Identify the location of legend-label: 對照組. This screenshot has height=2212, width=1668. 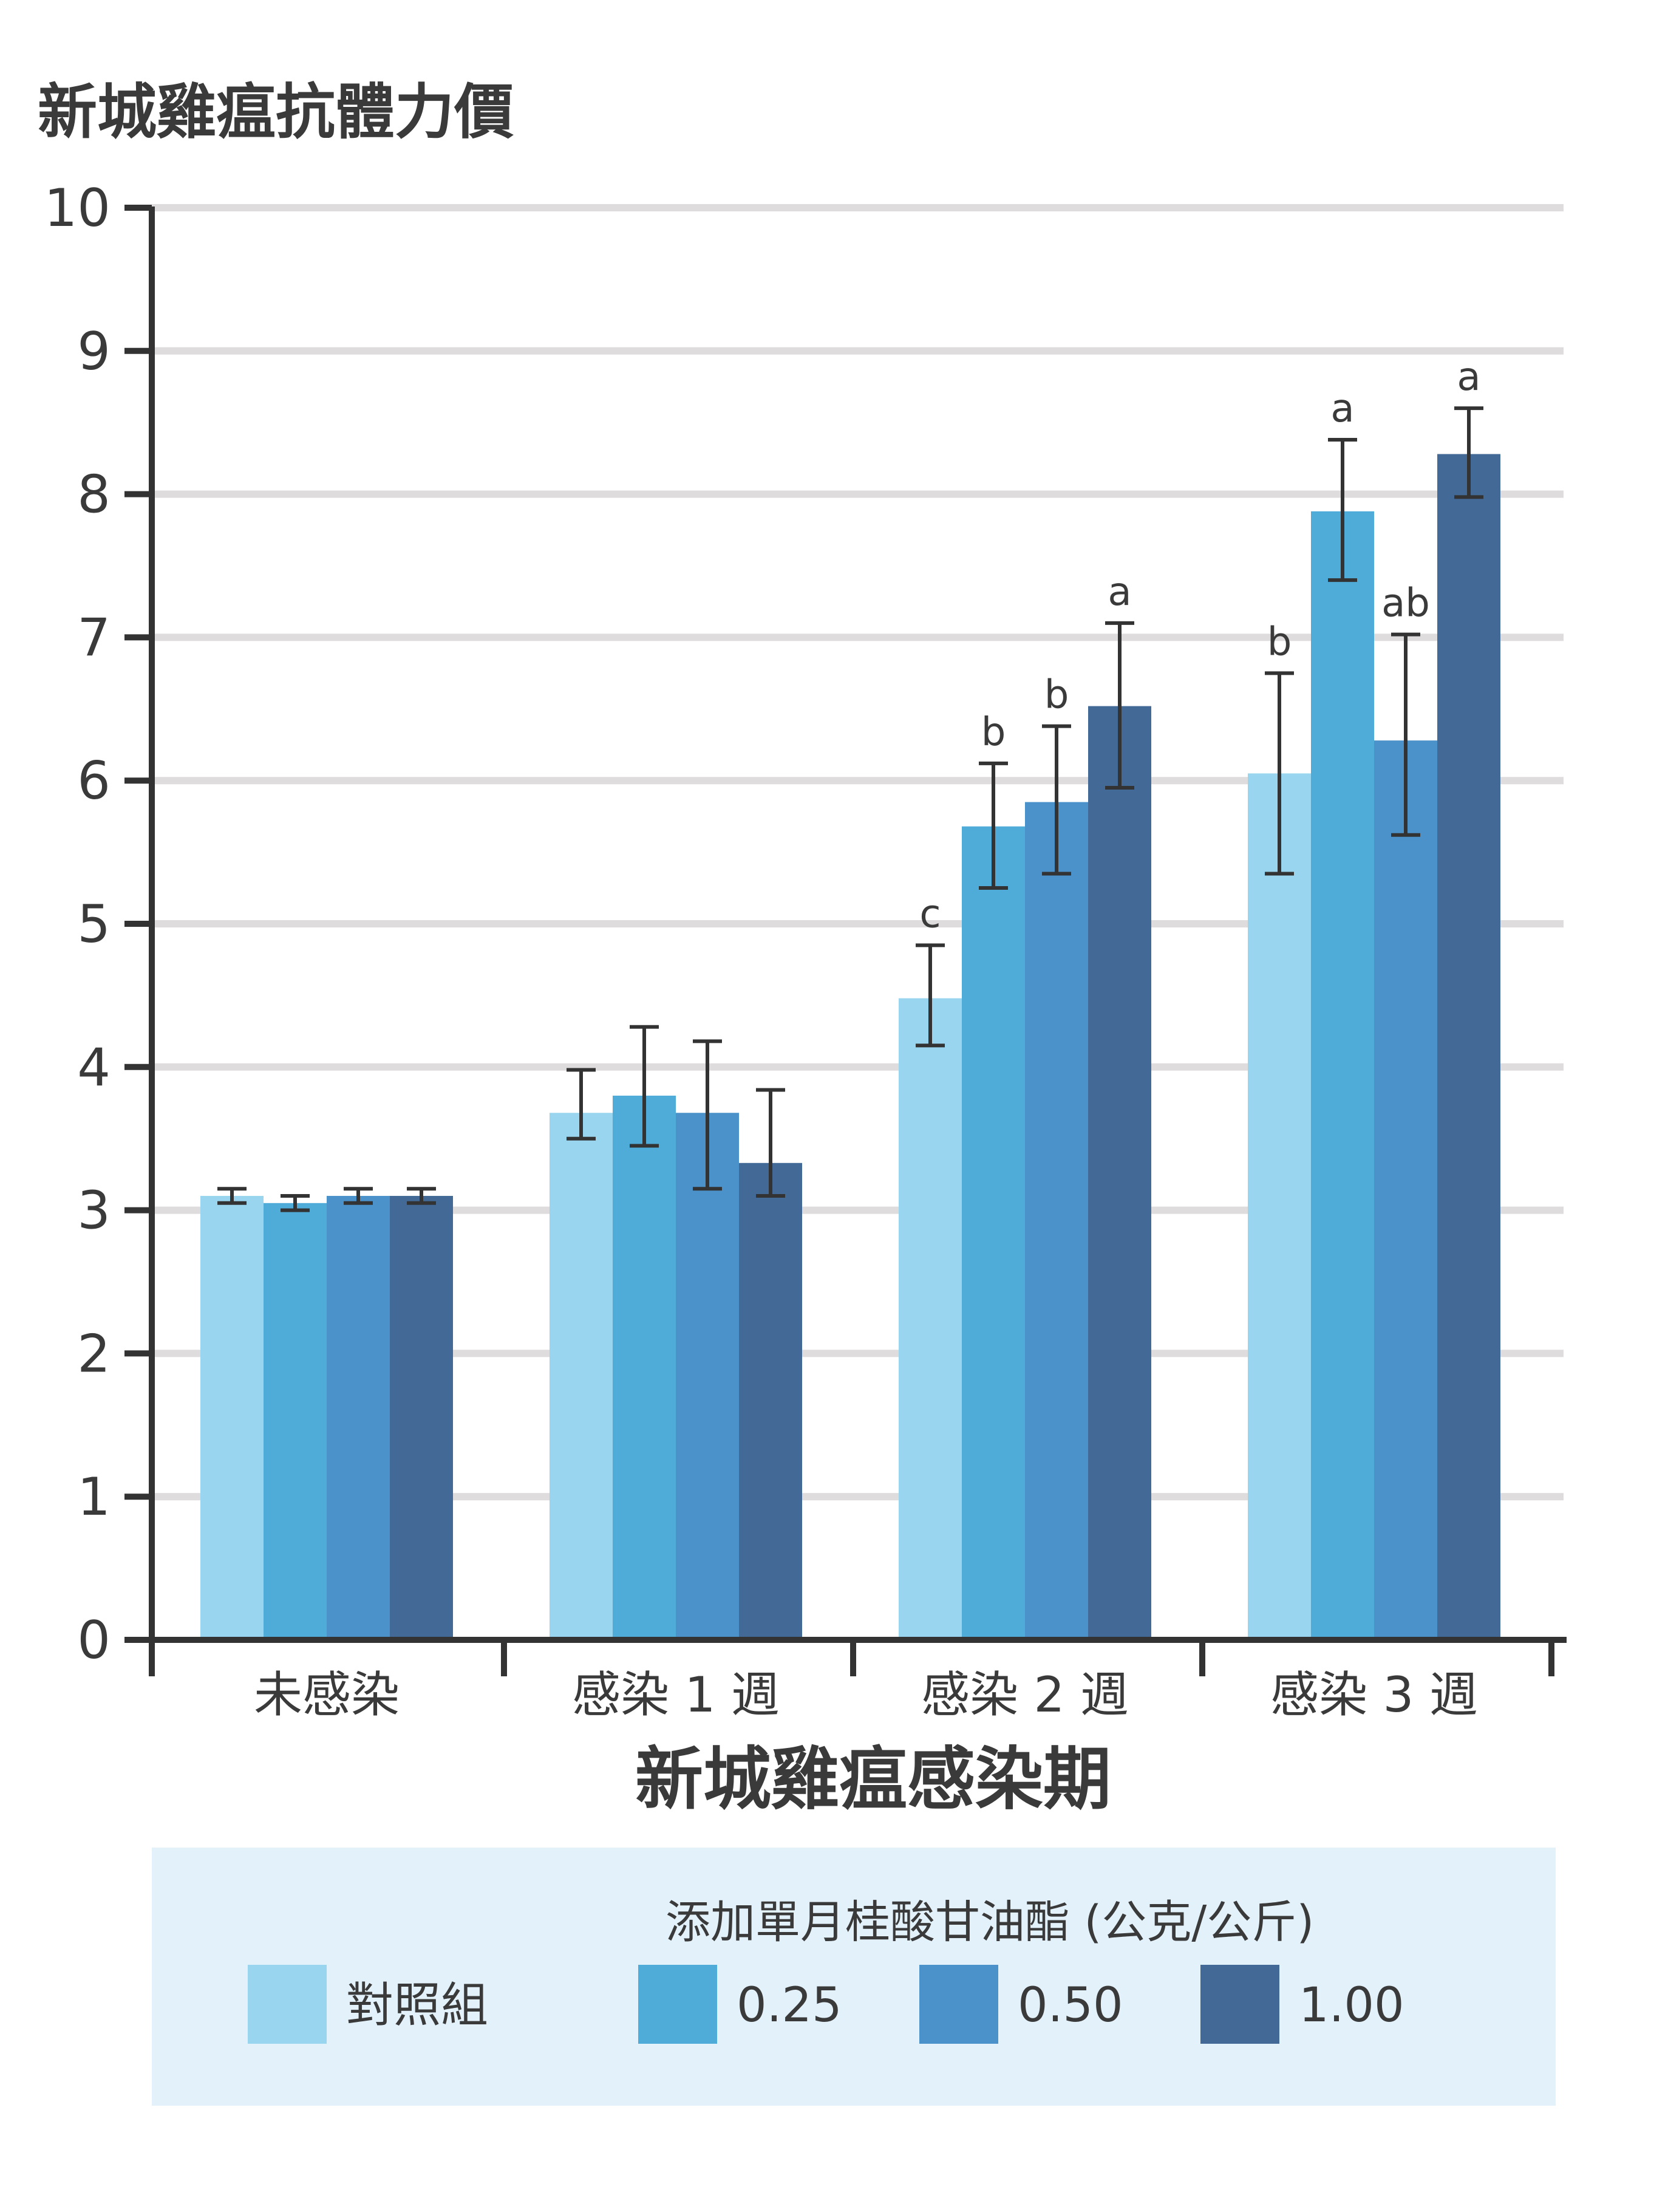
(417, 2005).